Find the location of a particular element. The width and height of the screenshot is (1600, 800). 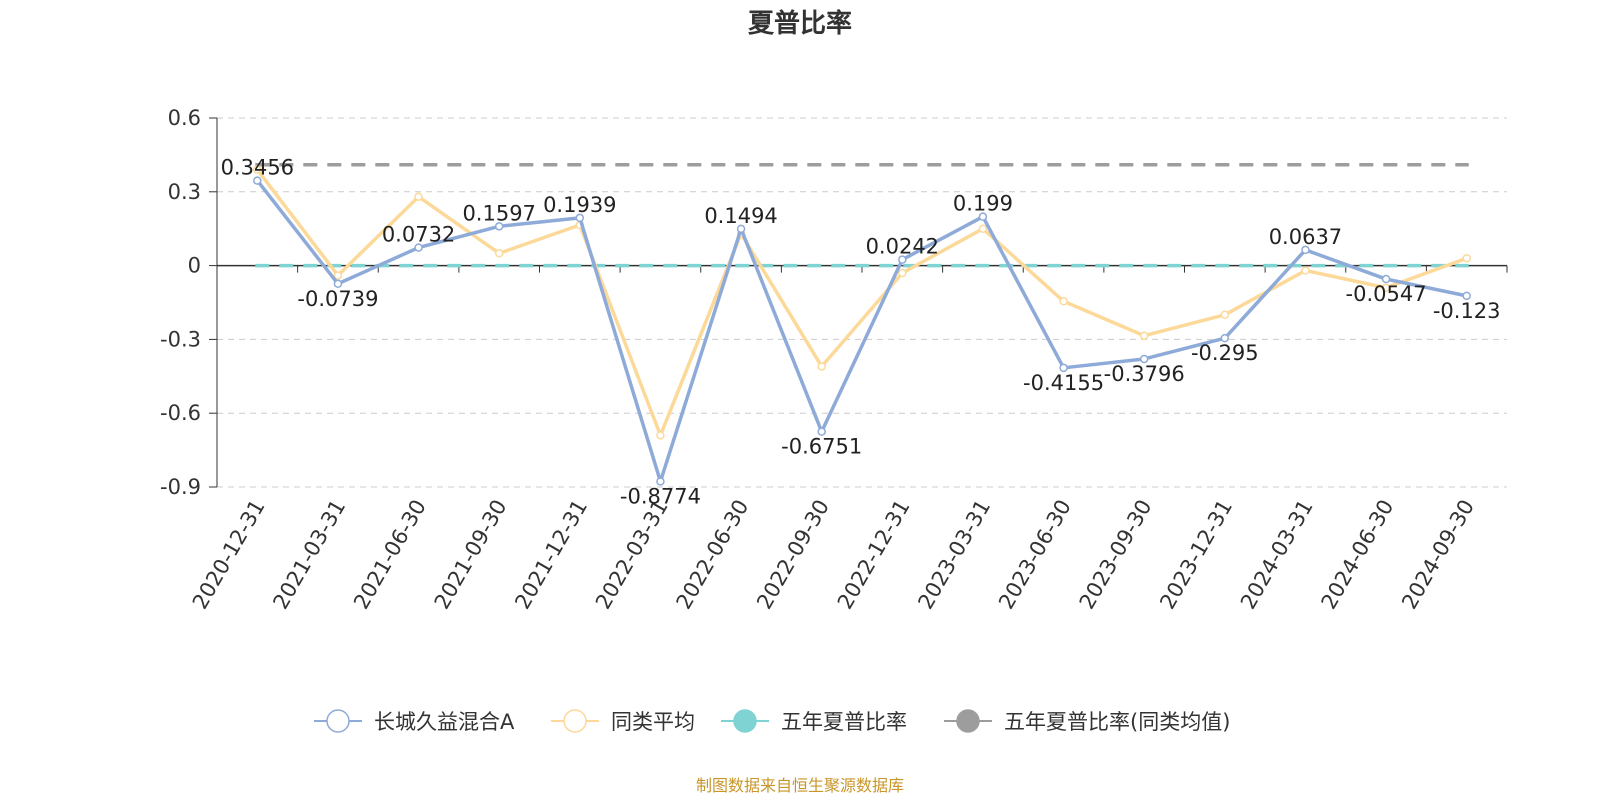

y-tick-label: -0.6 is located at coordinates (180, 413).